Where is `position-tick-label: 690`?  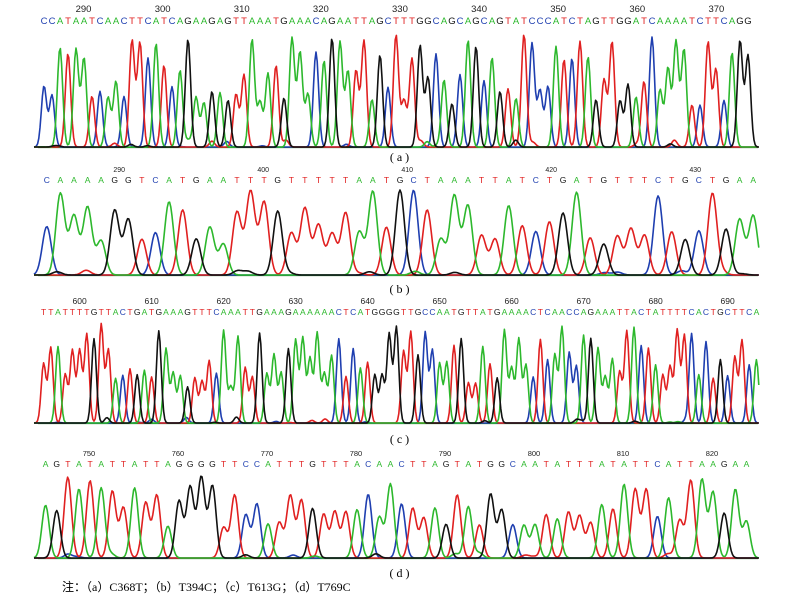
position-tick-label: 690 is located at coordinates (728, 301).